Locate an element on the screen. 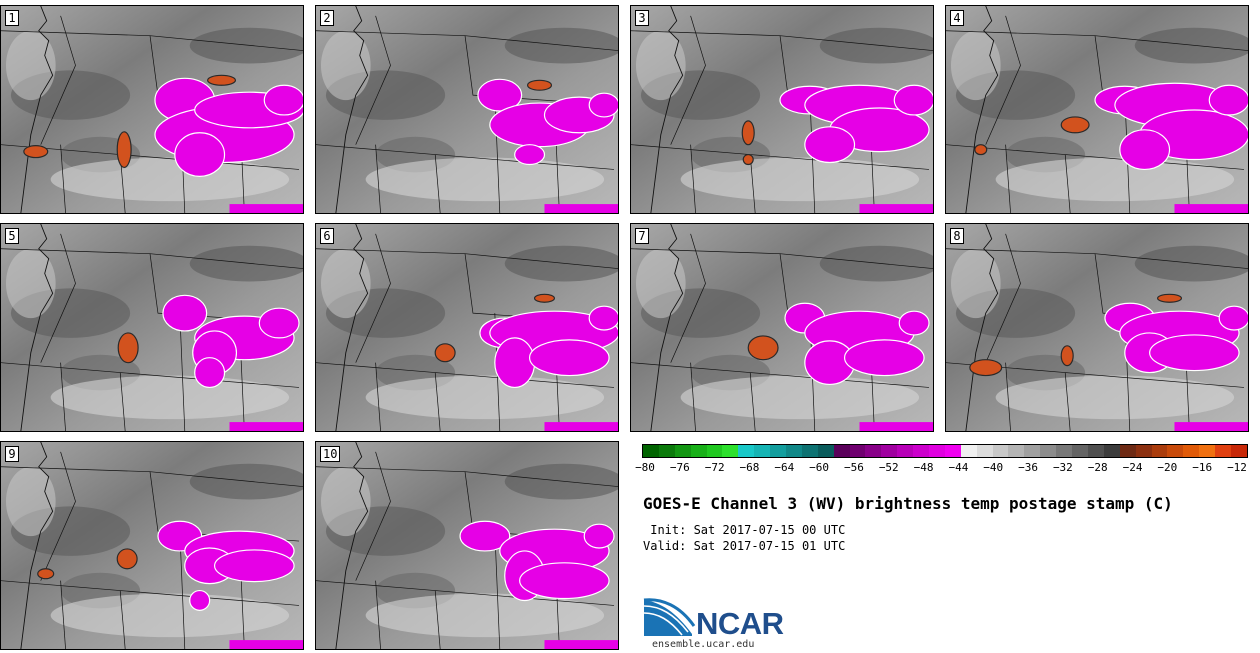 Image resolution: width=1260 pixels, height=653 pixels. stamp-panel: 4 is located at coordinates (1097, 109).